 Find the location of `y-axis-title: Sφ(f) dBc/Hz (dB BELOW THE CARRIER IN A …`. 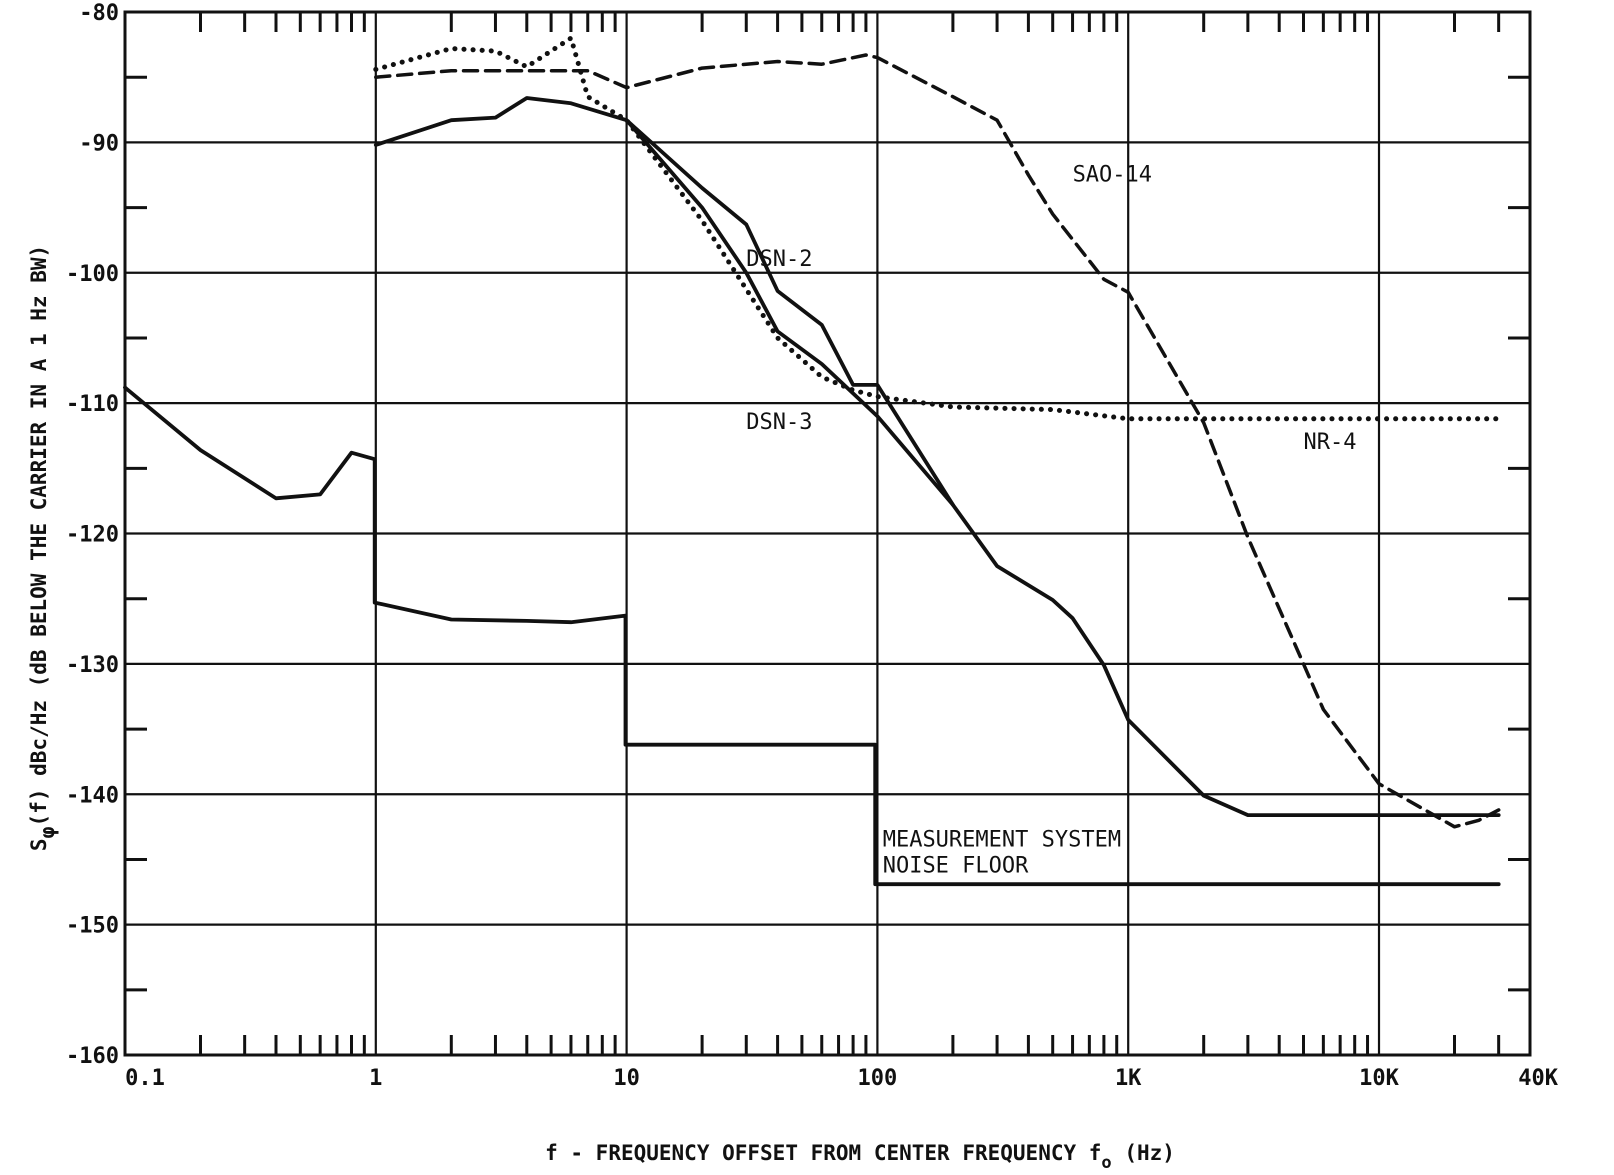

y-axis-title: Sφ(f) dBc/Hz (dB BELOW THE CARRIER IN A … is located at coordinates (43, 548).